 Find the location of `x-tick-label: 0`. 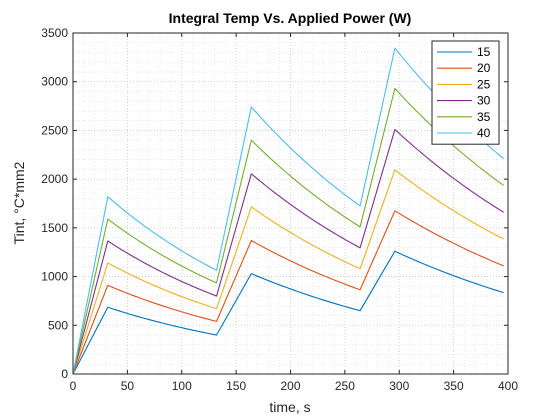

x-tick-label: 0 is located at coordinates (73, 386).